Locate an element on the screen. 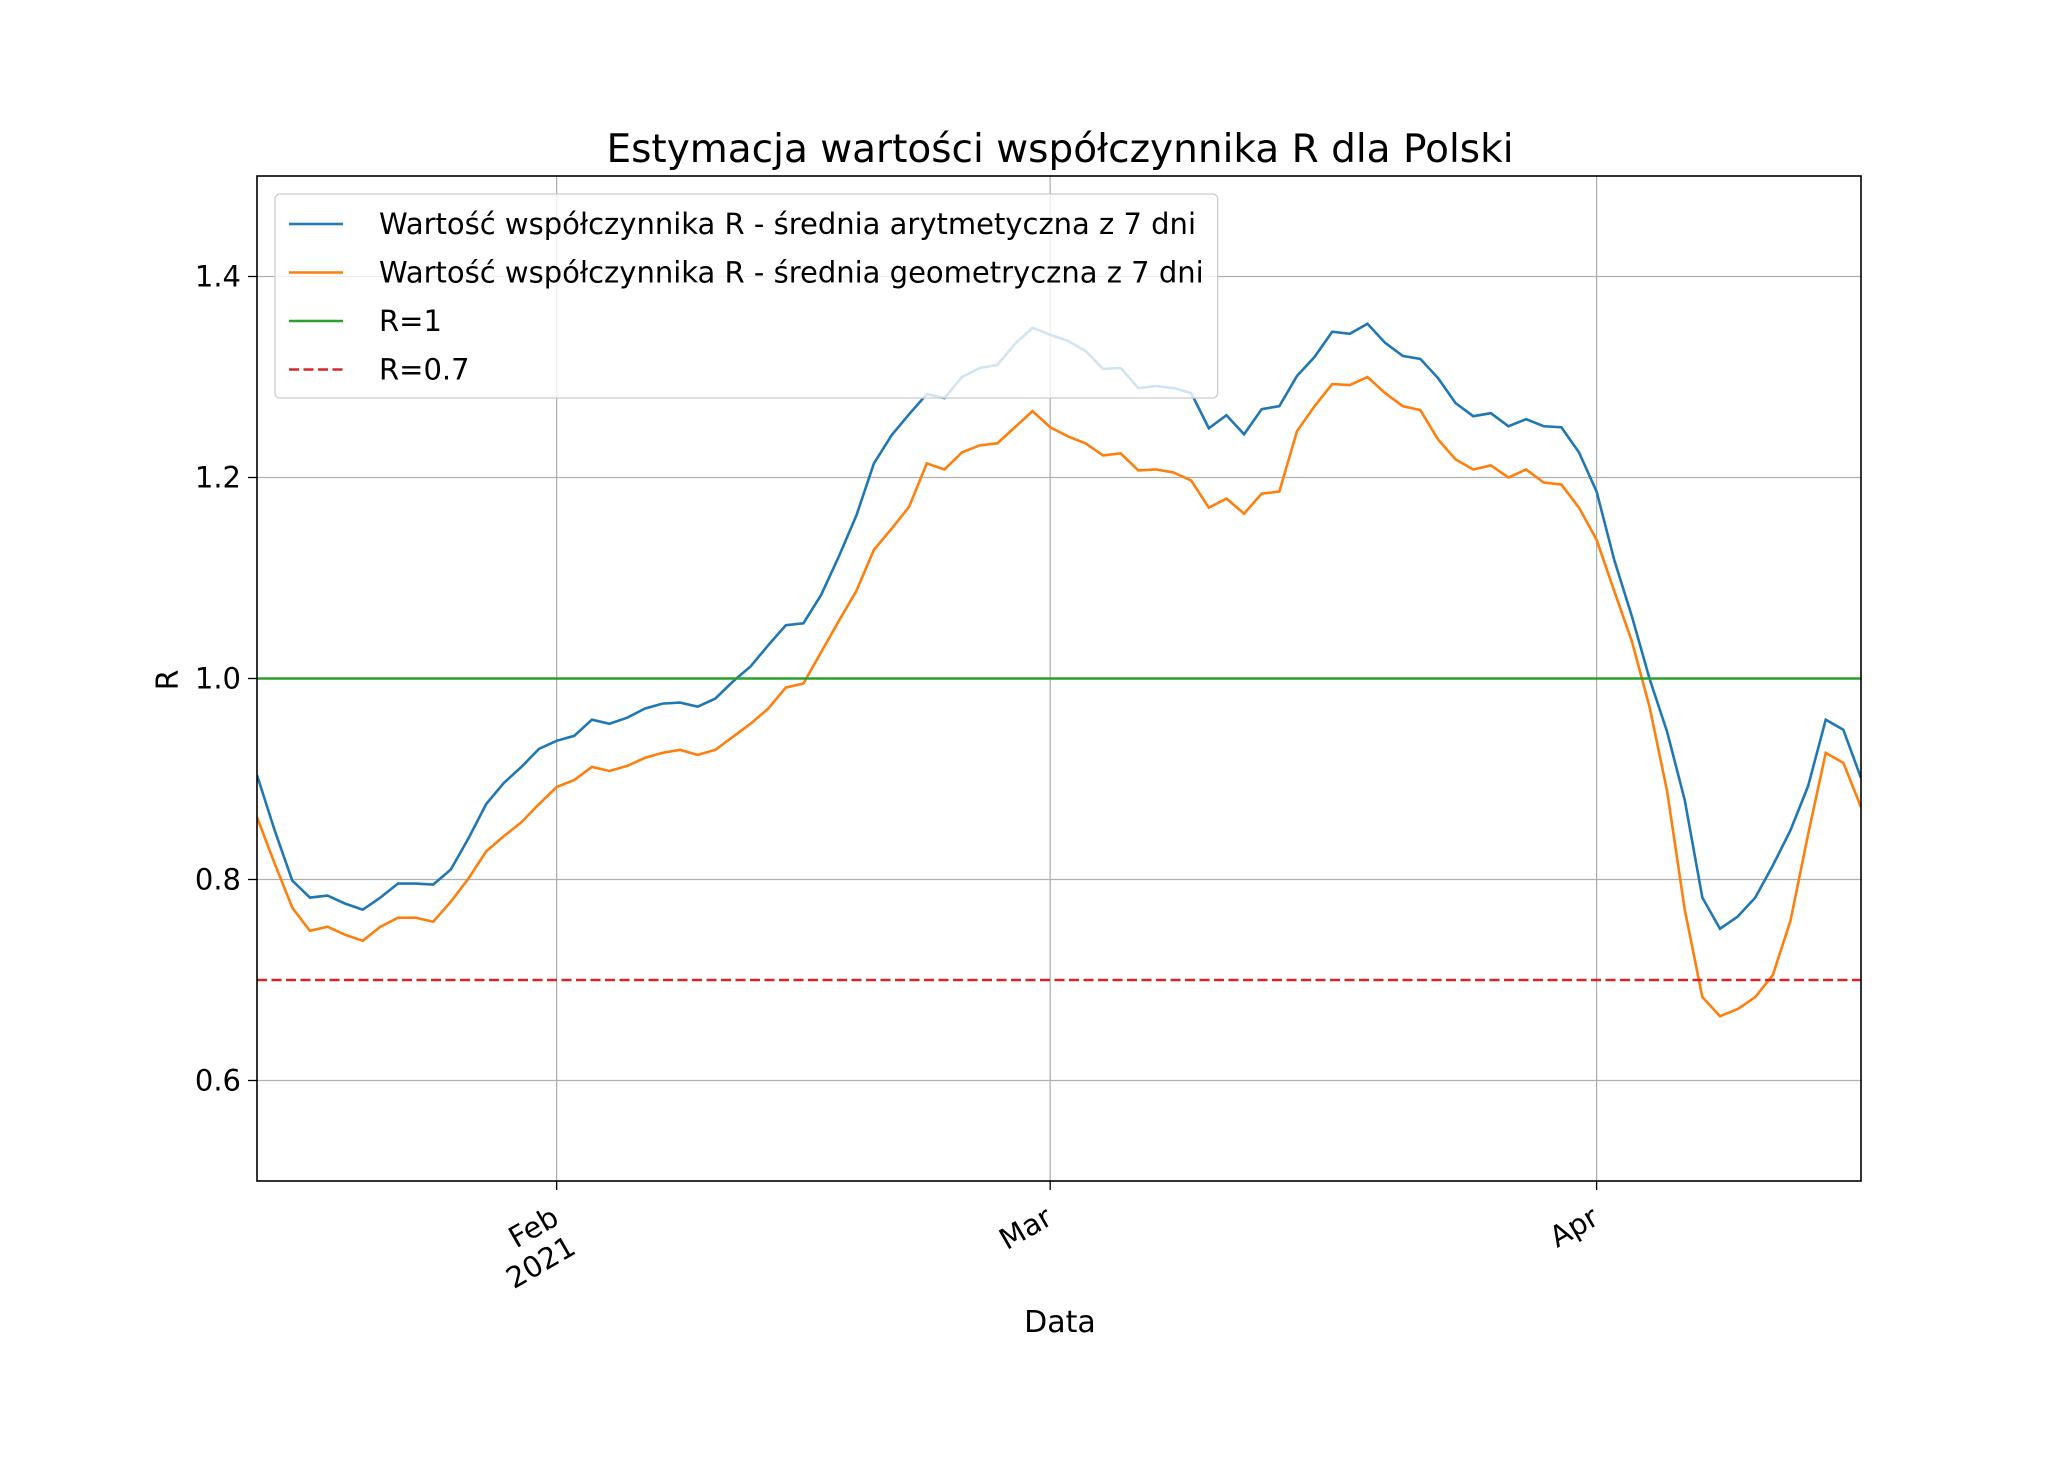  y-tick-label: 1.2 is located at coordinates (218, 478).